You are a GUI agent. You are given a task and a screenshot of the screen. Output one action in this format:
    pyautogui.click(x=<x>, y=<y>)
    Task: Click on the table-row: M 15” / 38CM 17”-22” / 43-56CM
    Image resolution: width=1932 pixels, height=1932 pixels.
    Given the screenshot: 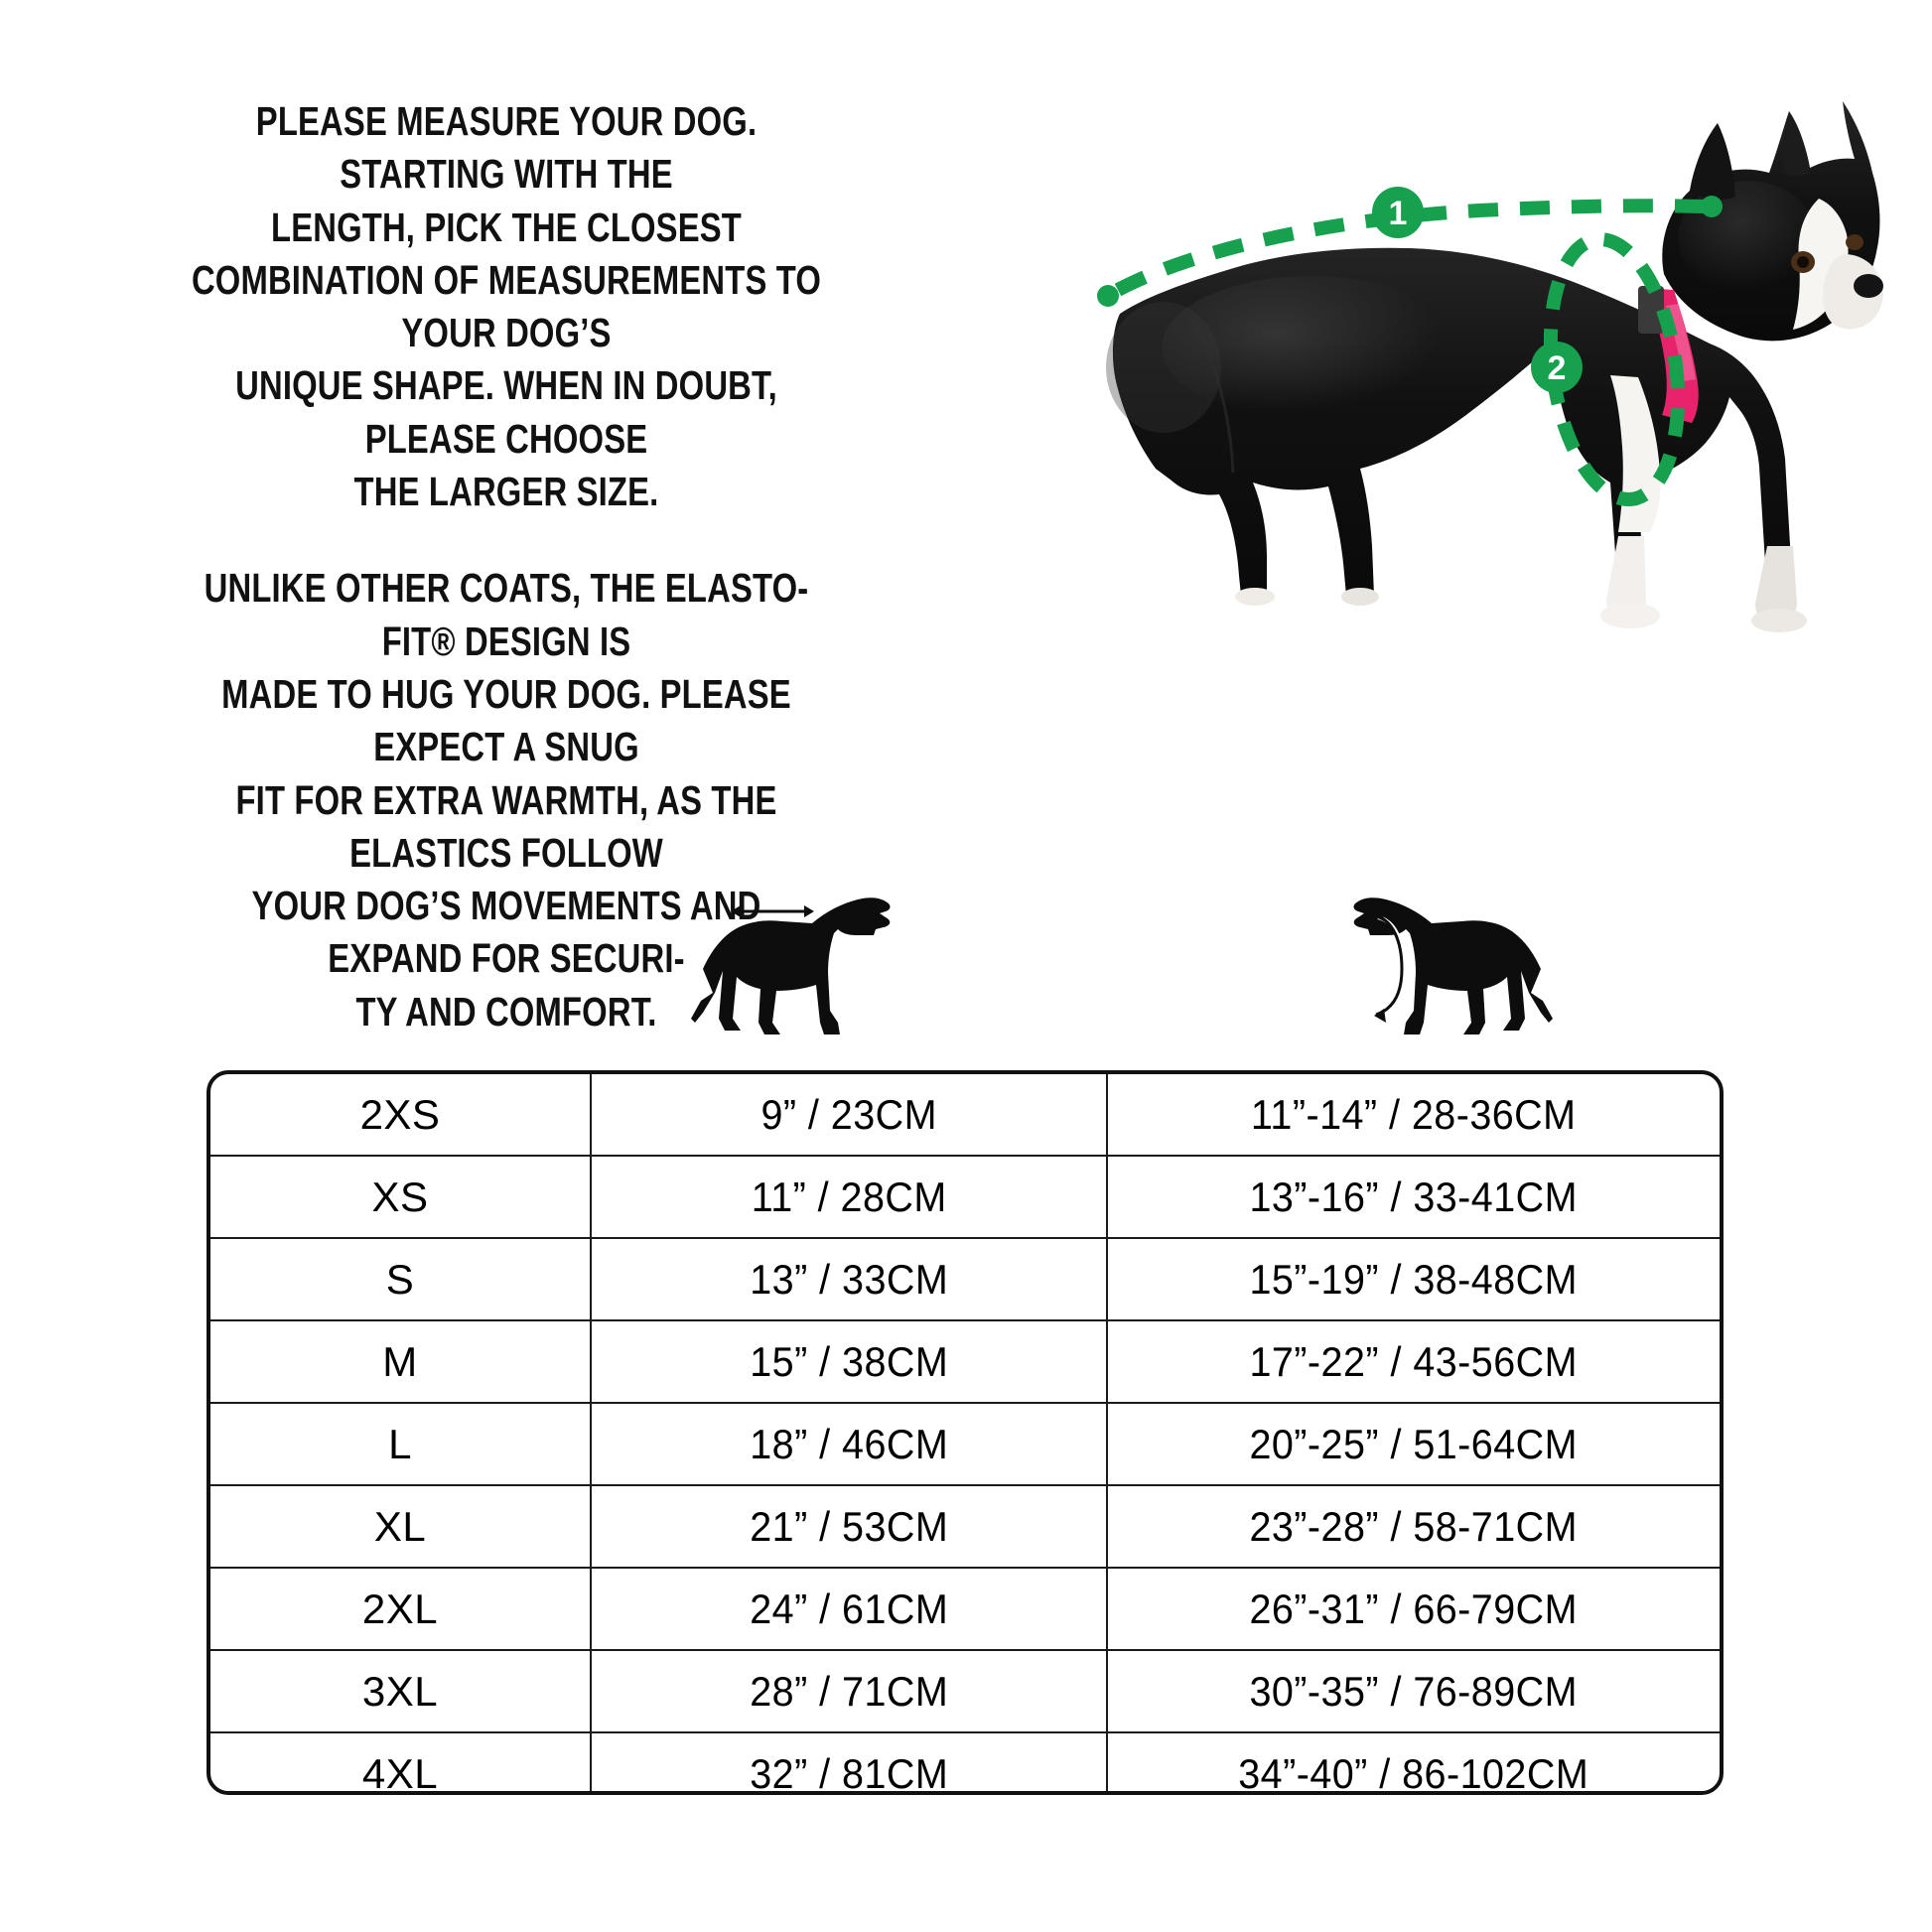 What is the action you would take?
    pyautogui.click(x=965, y=1361)
    